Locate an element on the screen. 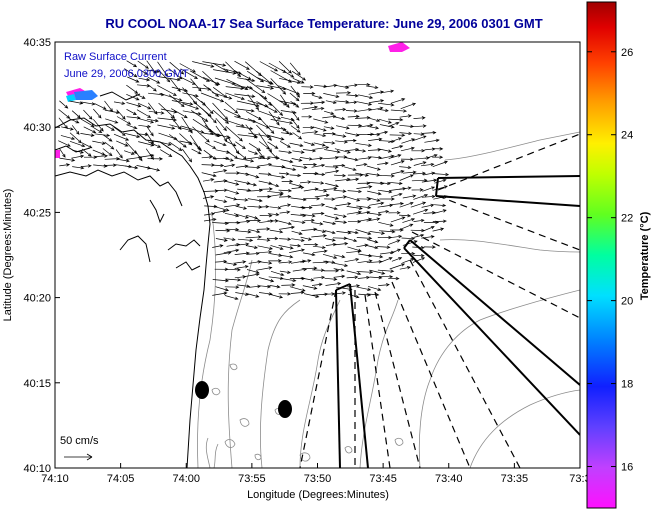 Image resolution: width=651 pixels, height=511 pixels. colorbar-ticks: 26 24 22 20 18 16 is located at coordinates (610, 260).